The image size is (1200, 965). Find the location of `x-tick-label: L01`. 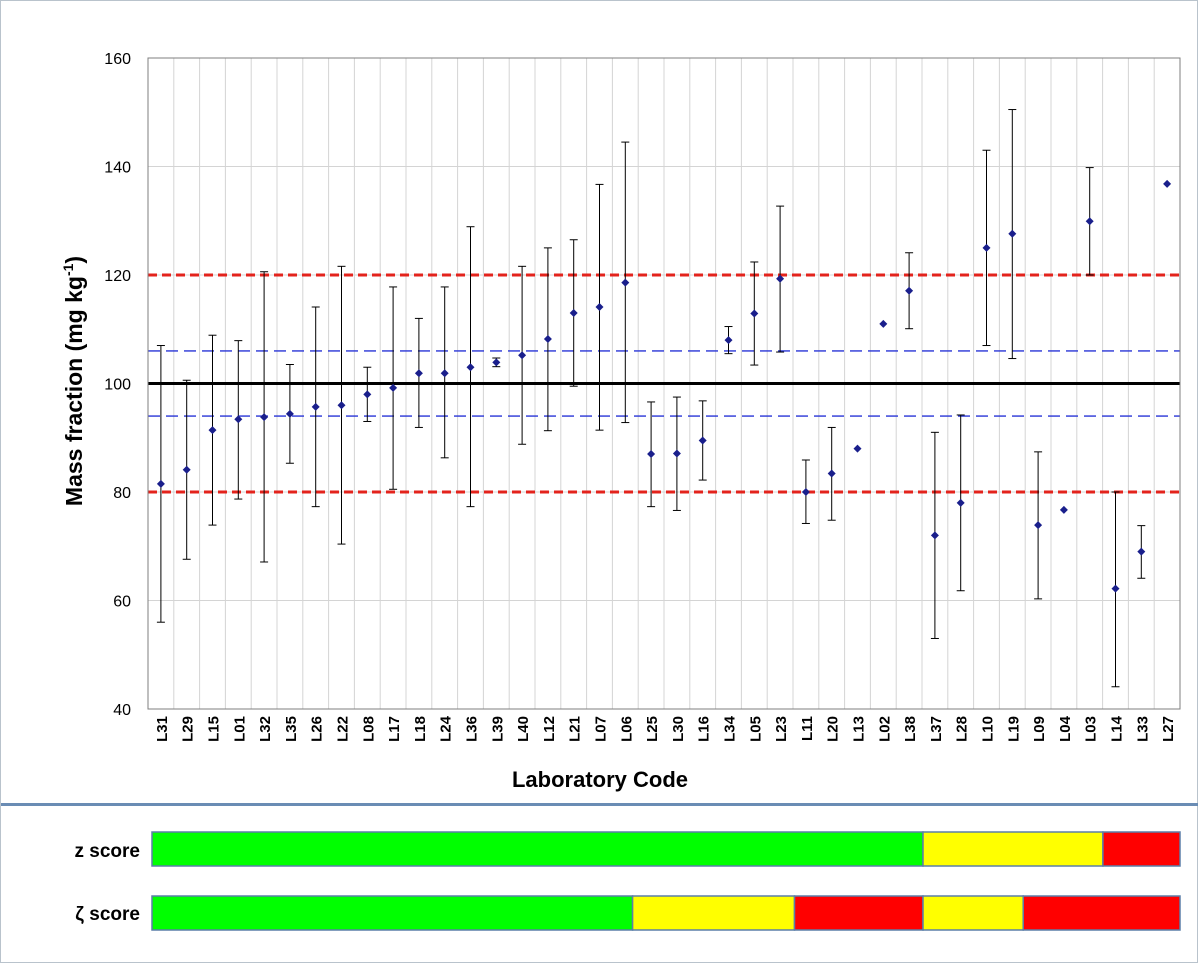

x-tick-label: L01 is located at coordinates (239, 729).